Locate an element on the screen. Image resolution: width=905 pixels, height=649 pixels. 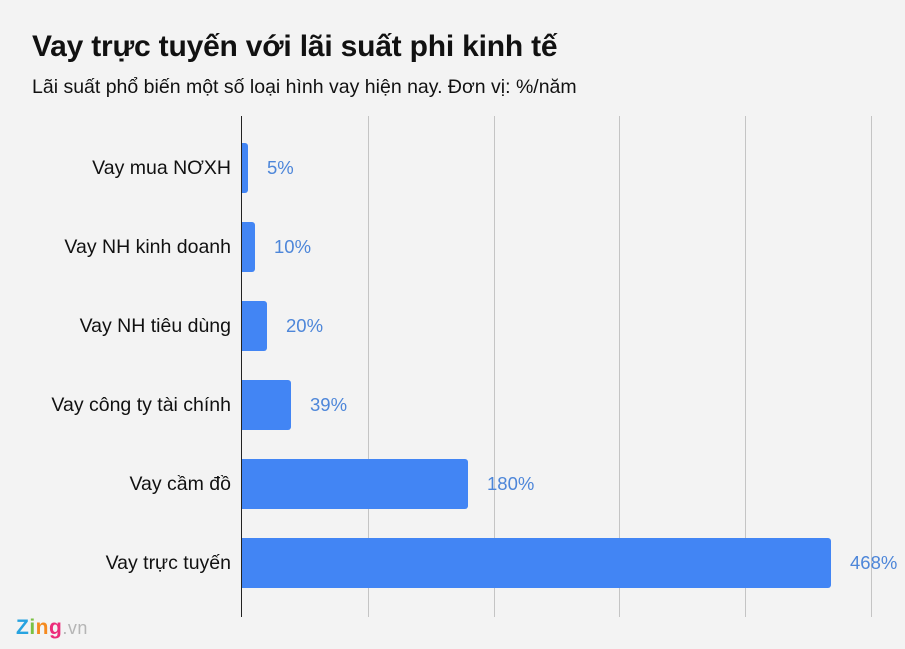
bar-row: Vay cầm đồ 180% is located at coordinates (452, 484).